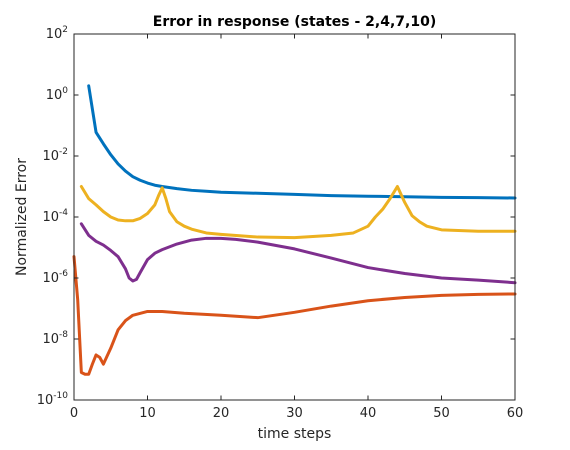 This screenshot has height=450, width=570. What do you see at coordinates (55, 338) in the screenshot?
I see `y-tick-label: 10⁻⁸` at bounding box center [55, 338].